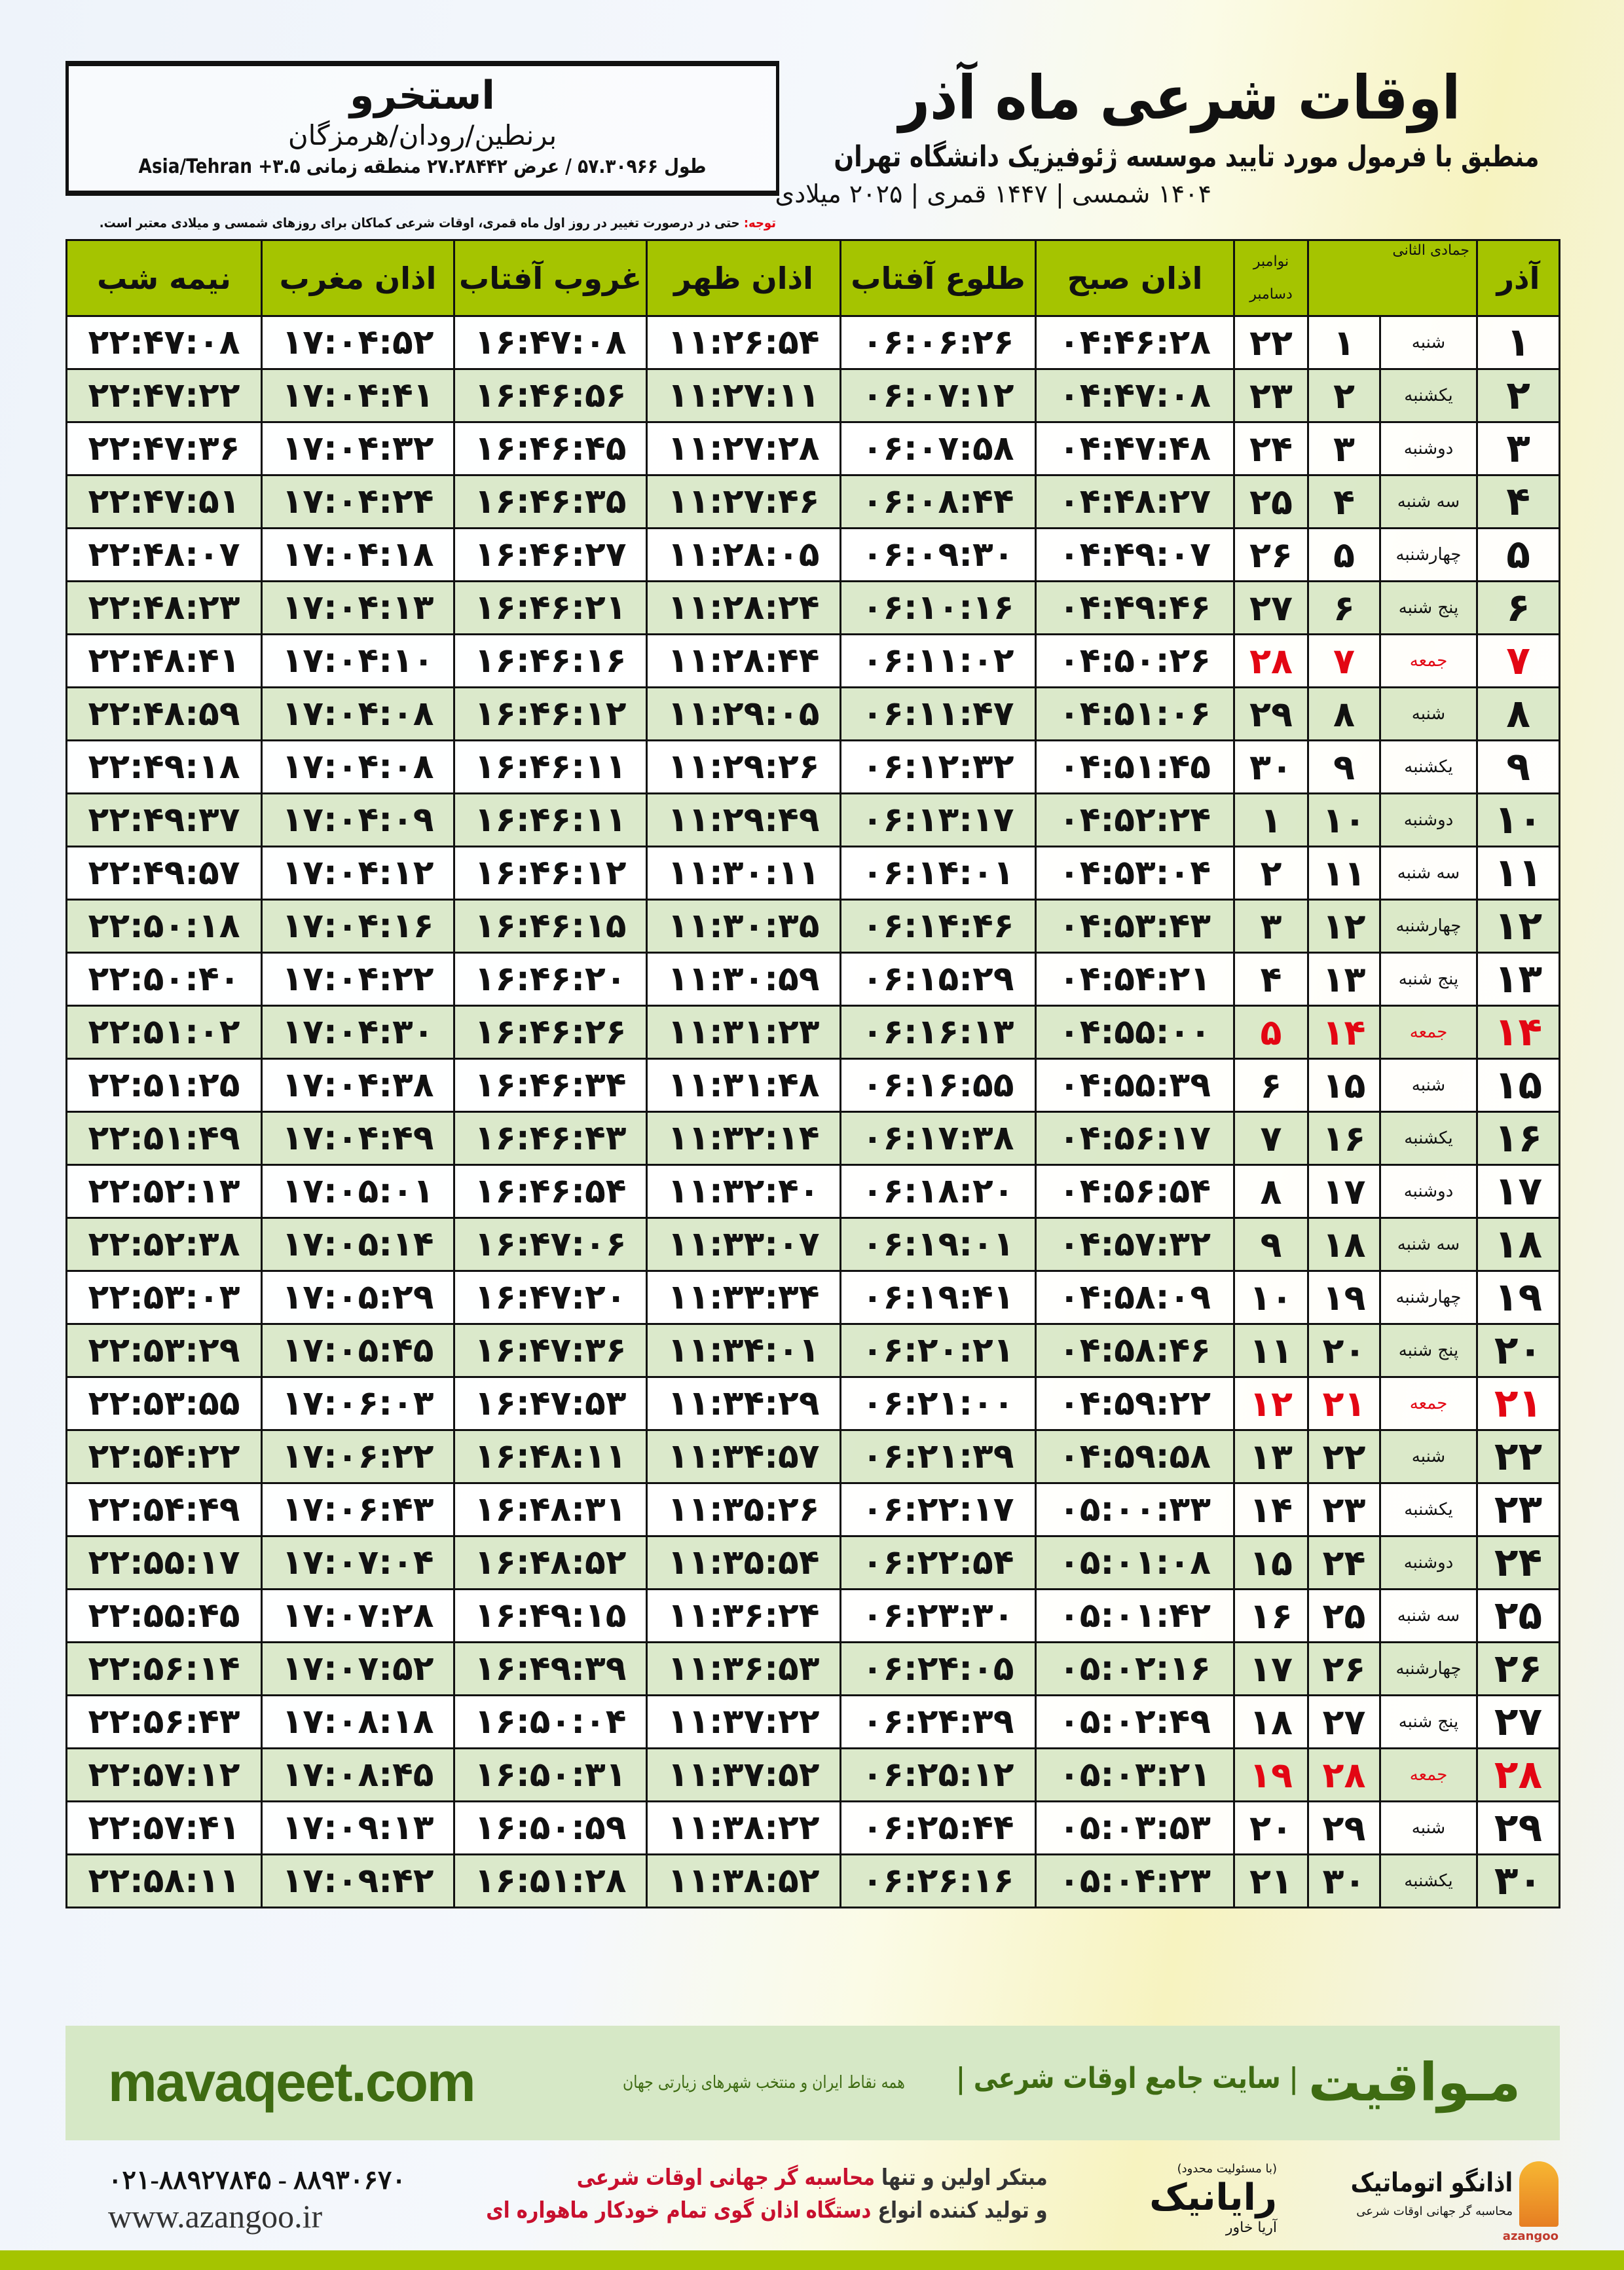  I want to click on dhuhr-cell: ۱۱:۳۷:۲۲, so click(743, 1721).